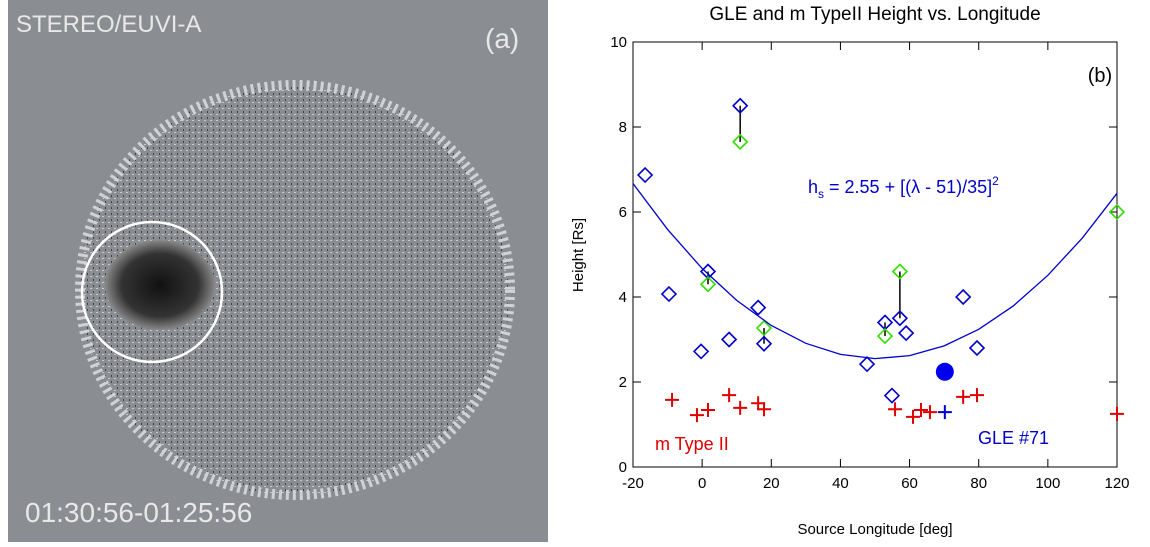  I want to click on chart-title: GLE and m TypeII Height vs. Longitude, so click(874, 14).